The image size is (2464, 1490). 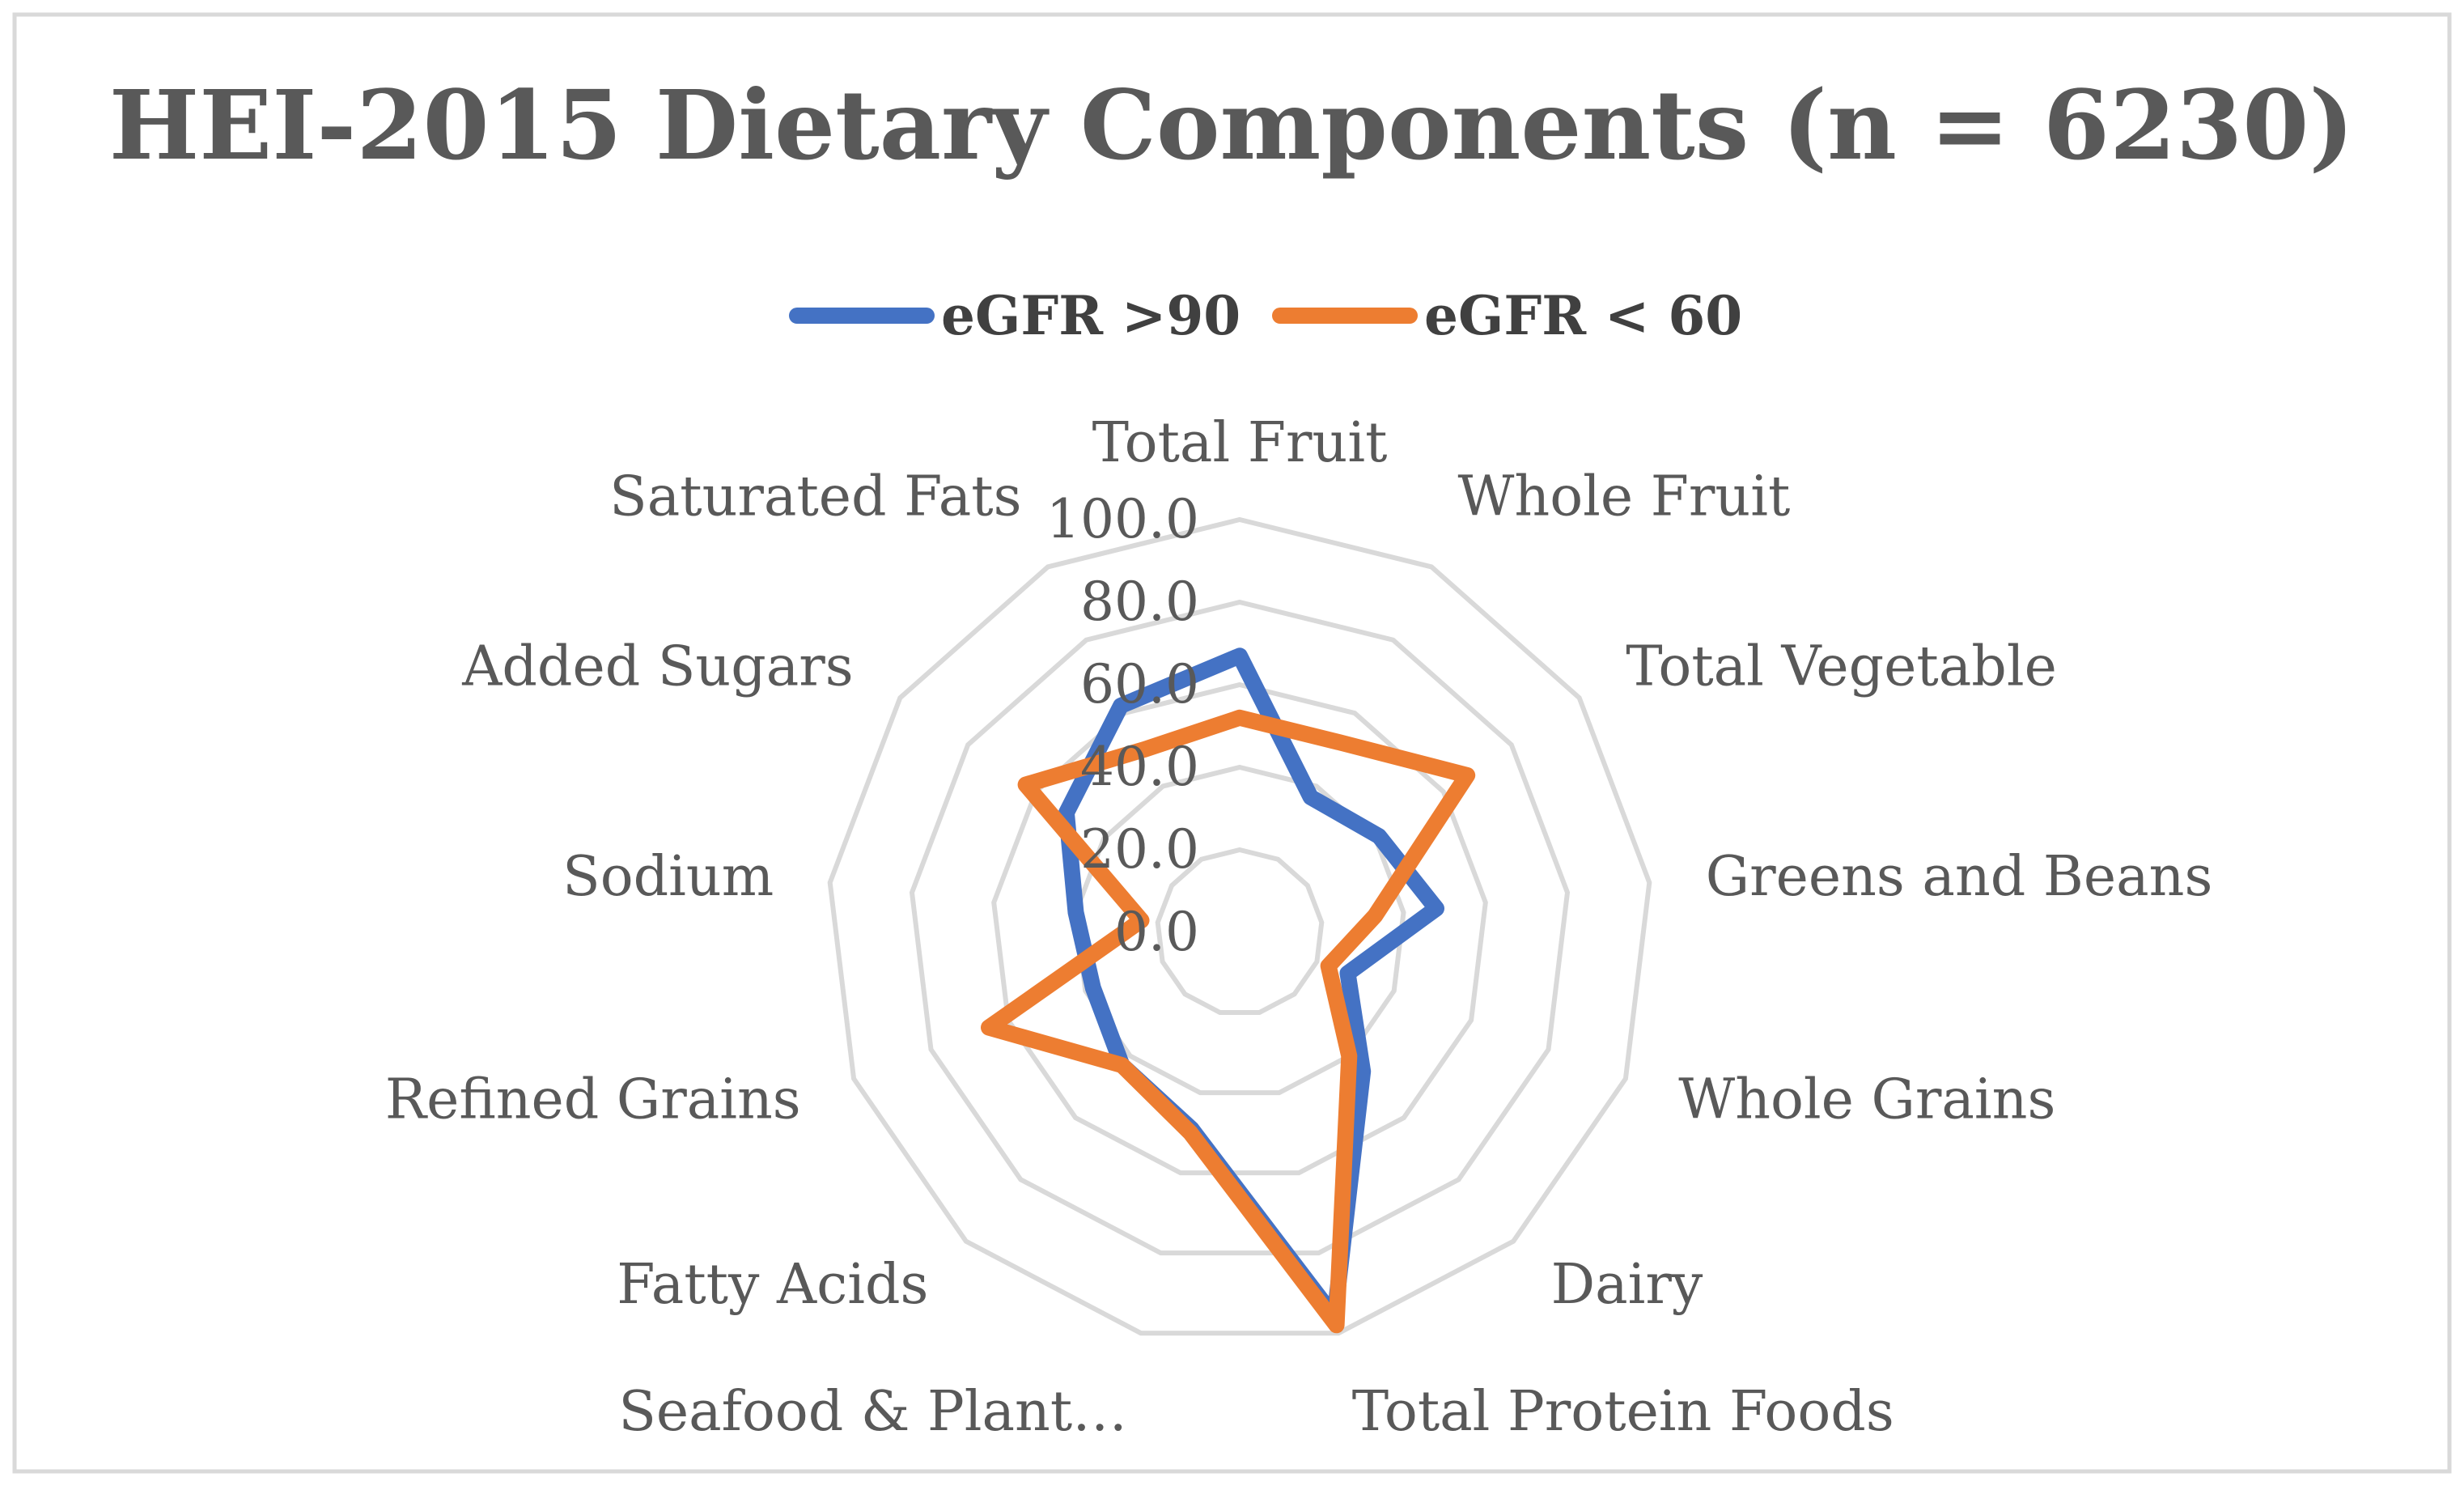 I want to click on chart-title: HEI-2015 Dietary Components (n = 6230), so click(x=1231, y=125).